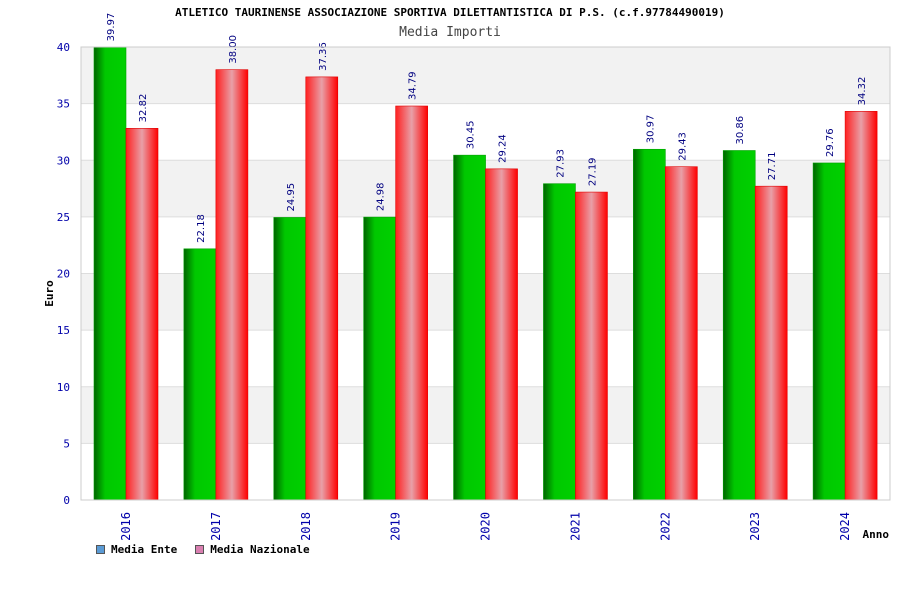 This screenshot has width=900, height=600. What do you see at coordinates (650, 129) in the screenshot?
I see `value-label: 30.97` at bounding box center [650, 129].